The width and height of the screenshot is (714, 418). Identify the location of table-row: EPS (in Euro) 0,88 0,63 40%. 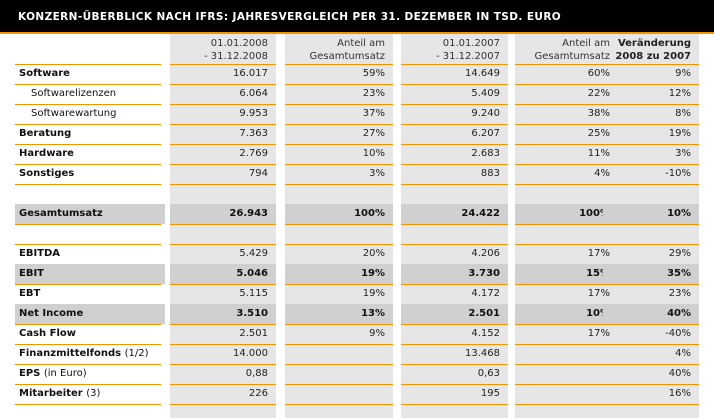
(364, 374).